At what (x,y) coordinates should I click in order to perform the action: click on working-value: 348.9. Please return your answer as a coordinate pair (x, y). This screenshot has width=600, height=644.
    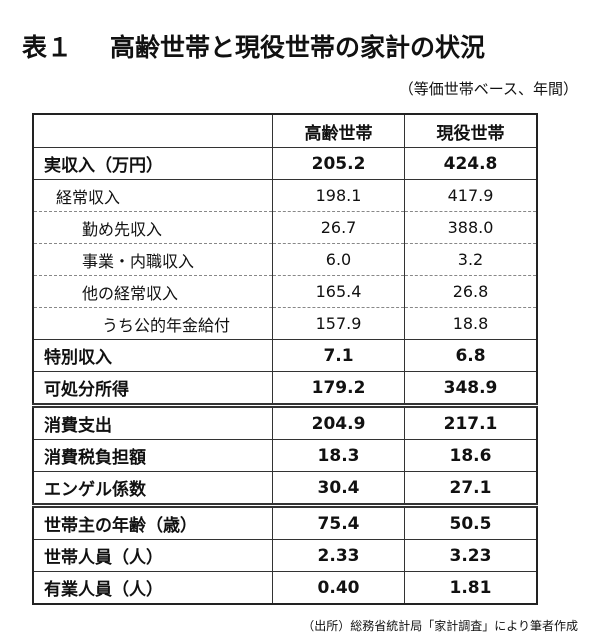
    Looking at the image, I should click on (470, 388).